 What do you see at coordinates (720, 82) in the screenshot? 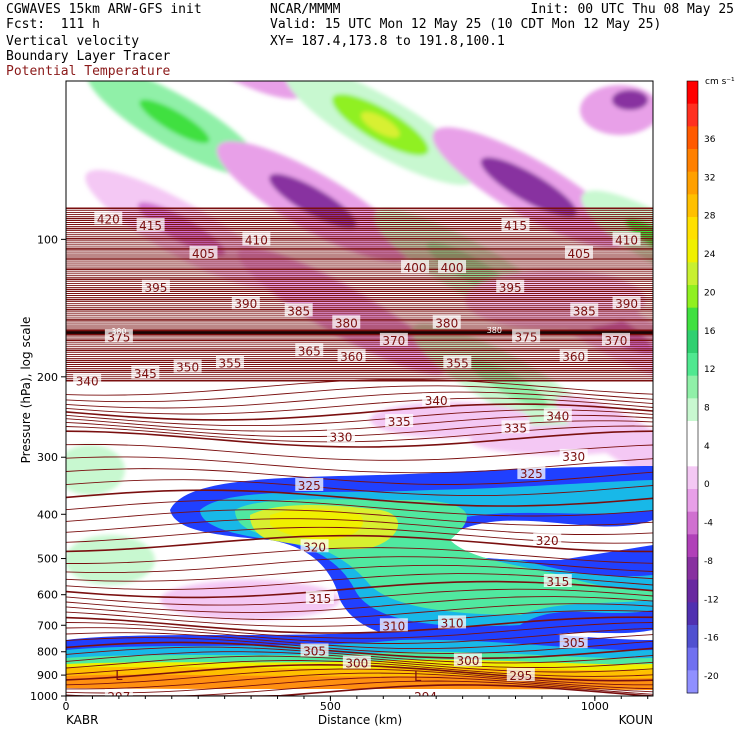
I see `colorbar-unit: cm s⁻¹` at bounding box center [720, 82].